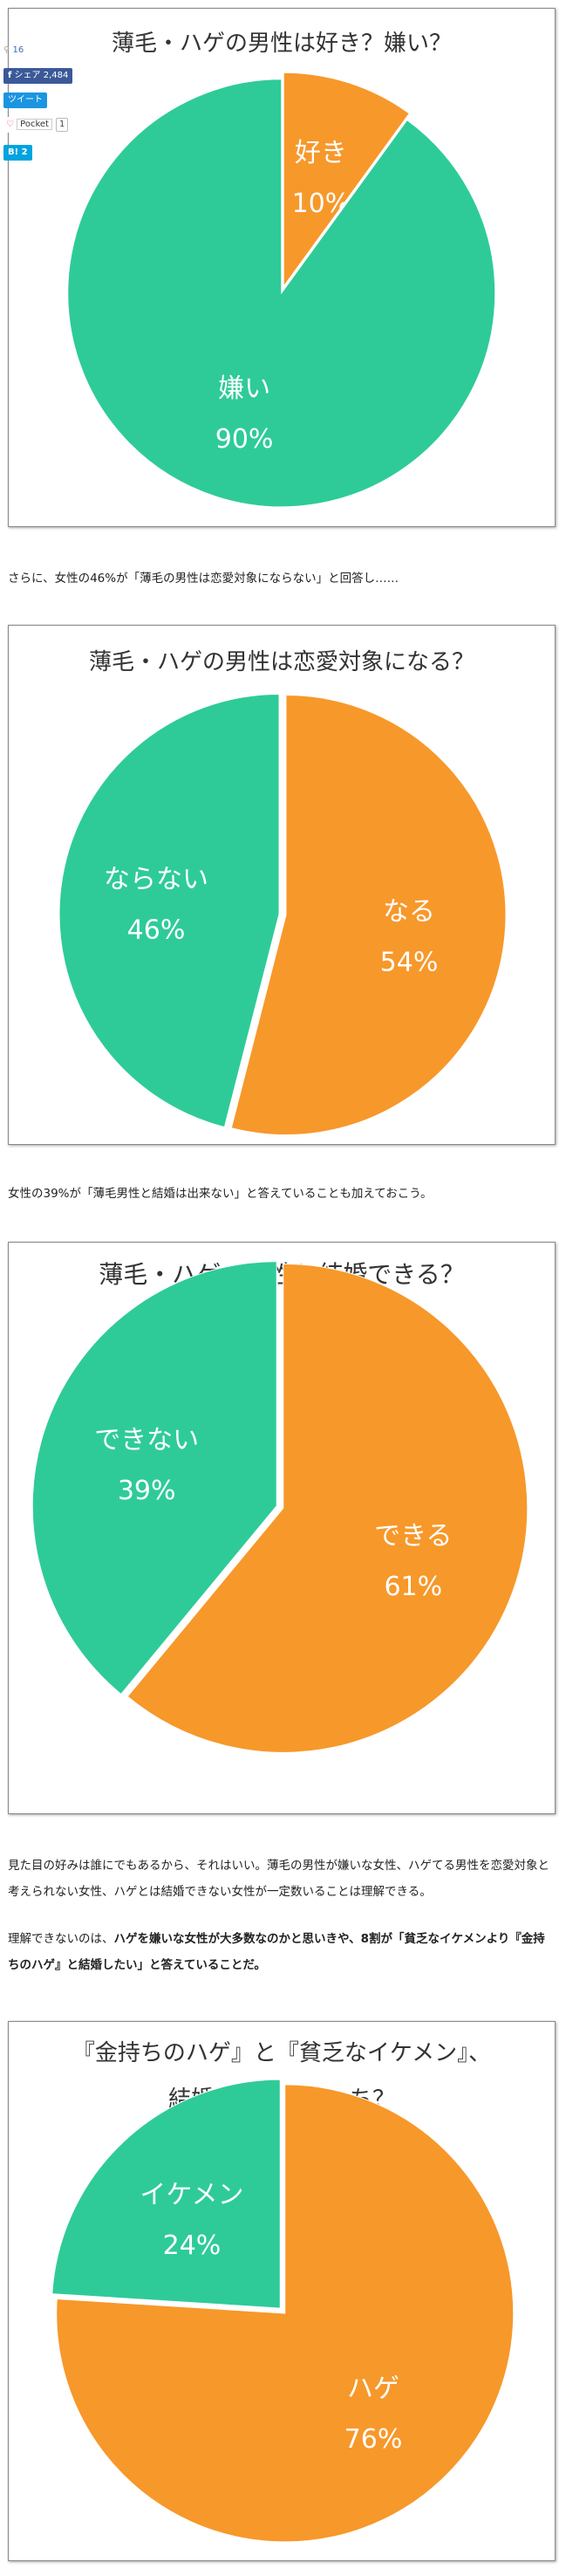 The height and width of the screenshot is (2576, 566). What do you see at coordinates (281, 1275) in the screenshot?
I see `chart-title: 薄毛・ハゲの男性と結婚できる？` at bounding box center [281, 1275].